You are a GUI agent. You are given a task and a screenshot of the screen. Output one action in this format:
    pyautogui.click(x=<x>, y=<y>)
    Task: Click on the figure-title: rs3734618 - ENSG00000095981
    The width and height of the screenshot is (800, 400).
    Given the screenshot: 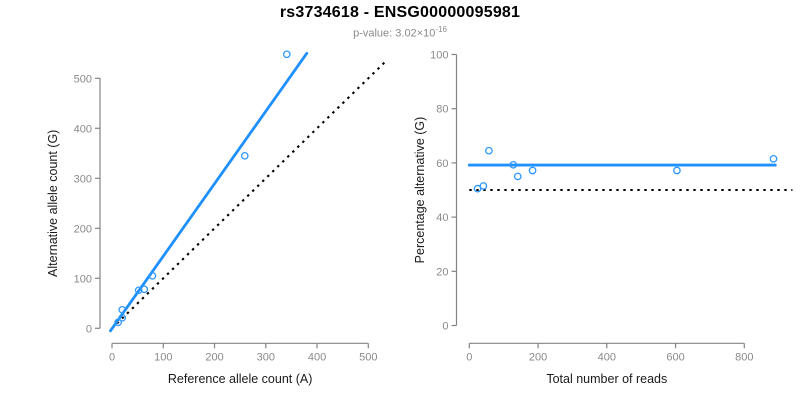 What is the action you would take?
    pyautogui.click(x=400, y=12)
    